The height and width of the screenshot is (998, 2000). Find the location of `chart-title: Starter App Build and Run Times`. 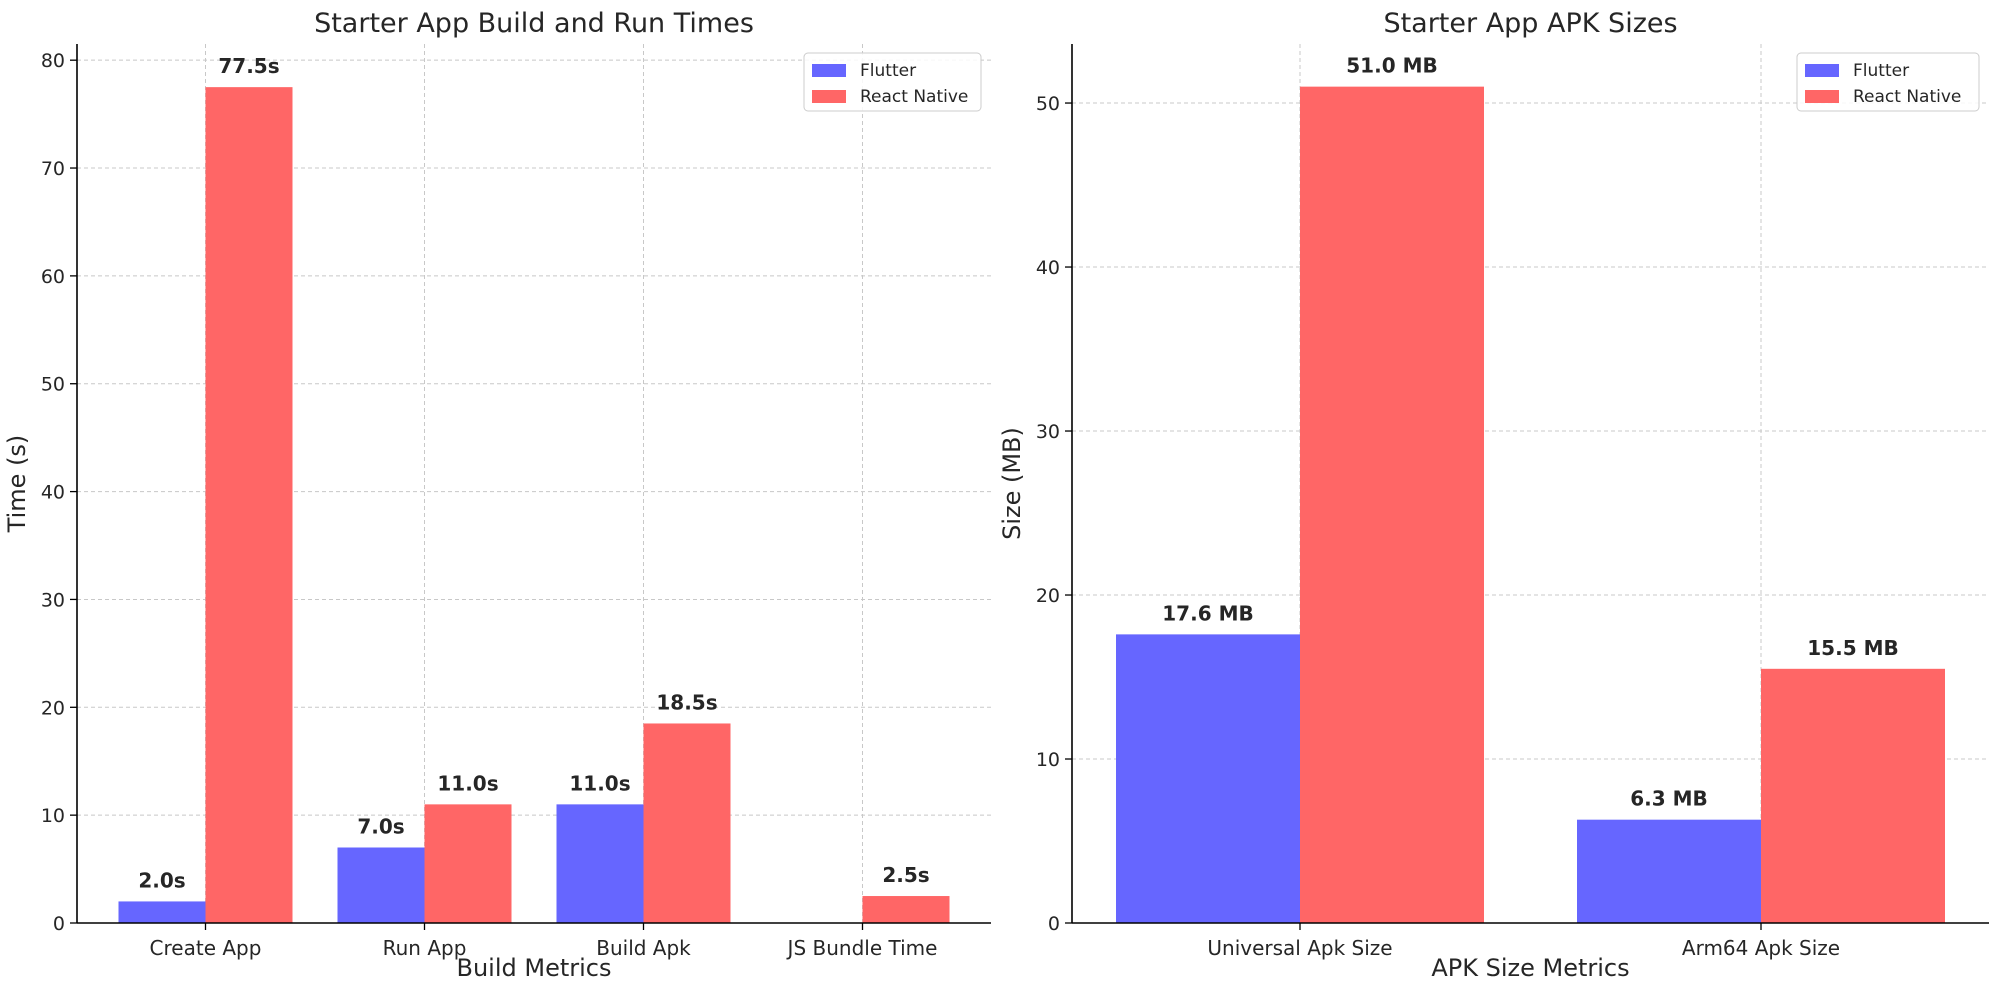

chart-title: Starter App Build and Run Times is located at coordinates (534, 23).